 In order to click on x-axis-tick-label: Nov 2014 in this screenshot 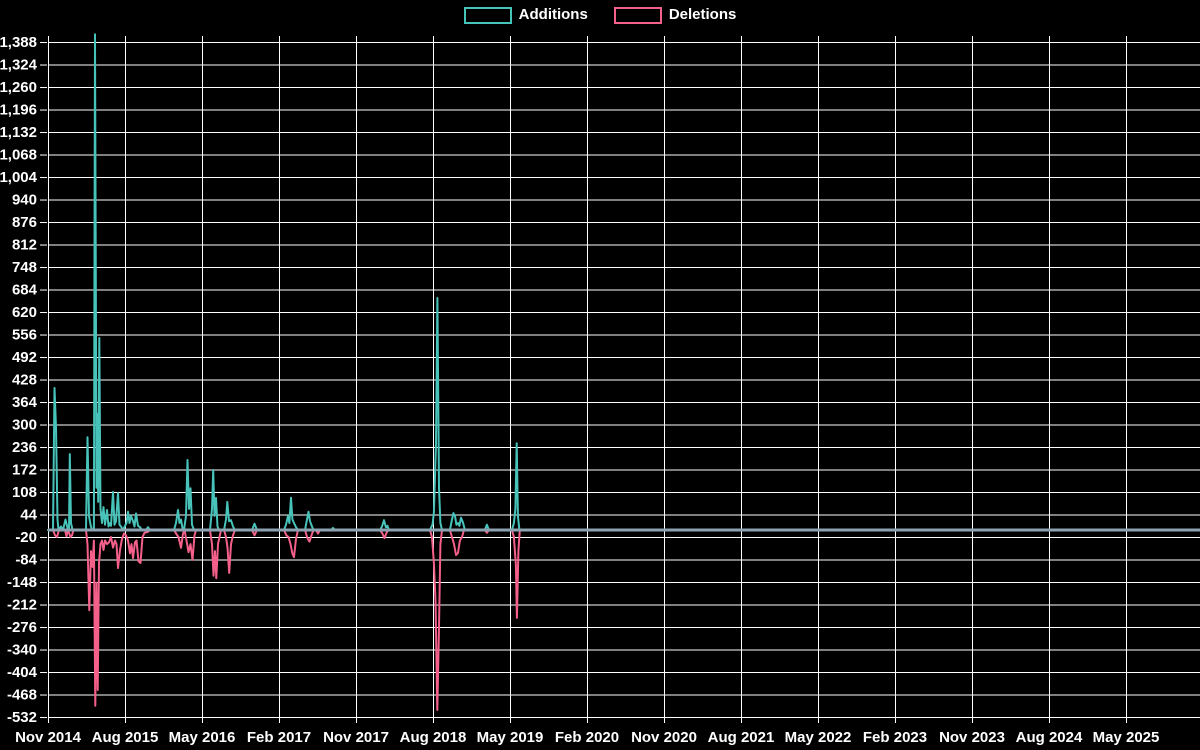, I will do `click(48, 737)`.